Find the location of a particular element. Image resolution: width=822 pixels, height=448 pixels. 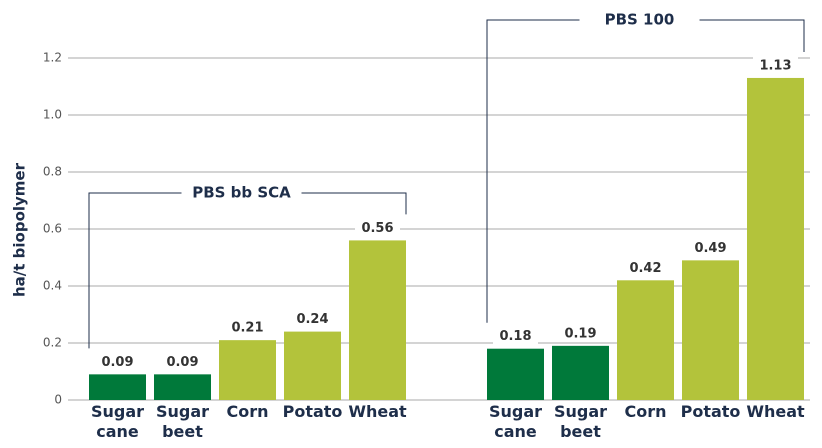

y-tick-label: 1.2 is located at coordinates (52, 58).